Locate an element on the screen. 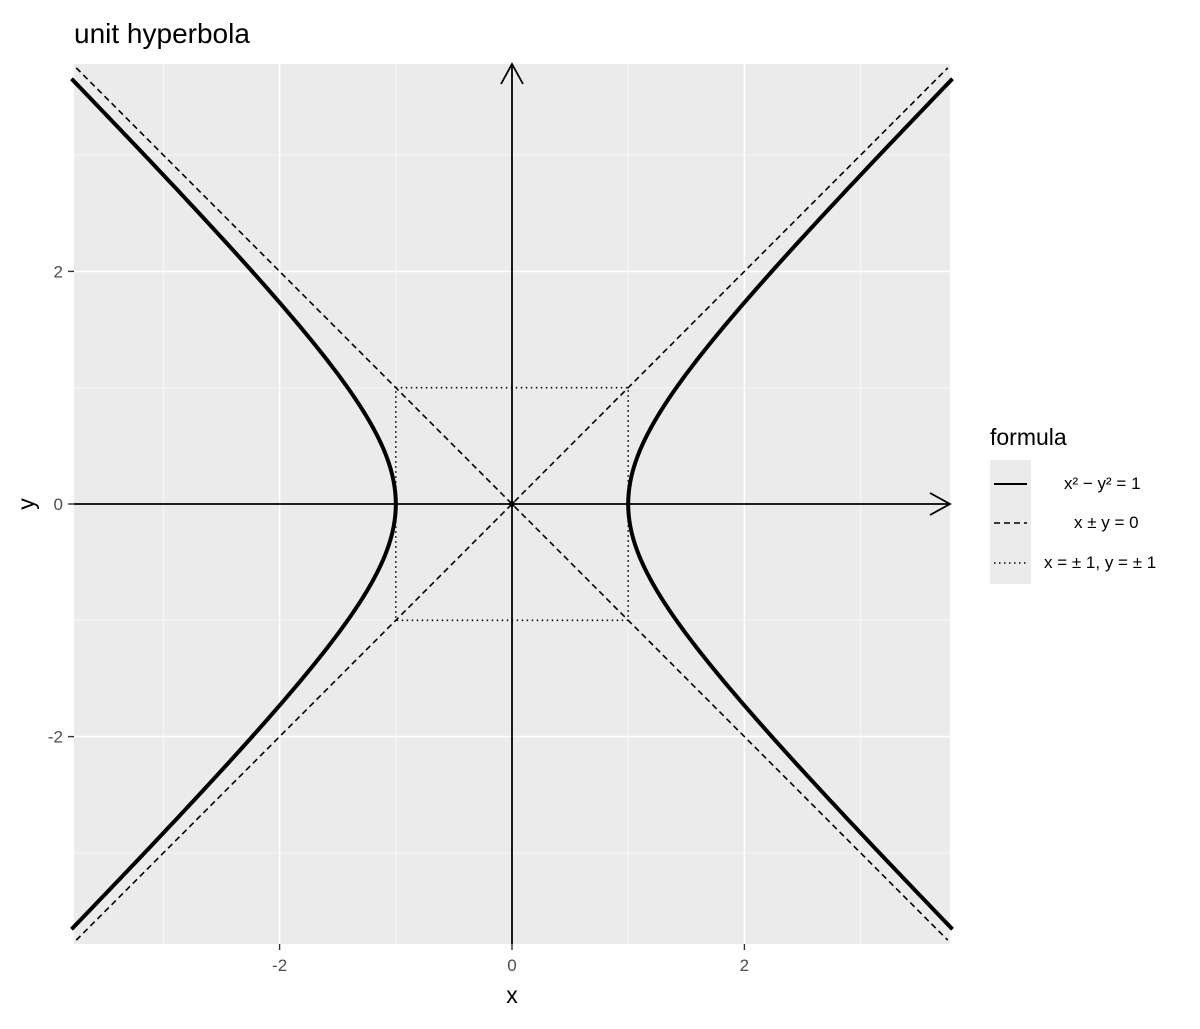 This screenshot has height=1029, width=1200. legend-label-asymptotes: x ± y = 0 is located at coordinates (1106, 522).